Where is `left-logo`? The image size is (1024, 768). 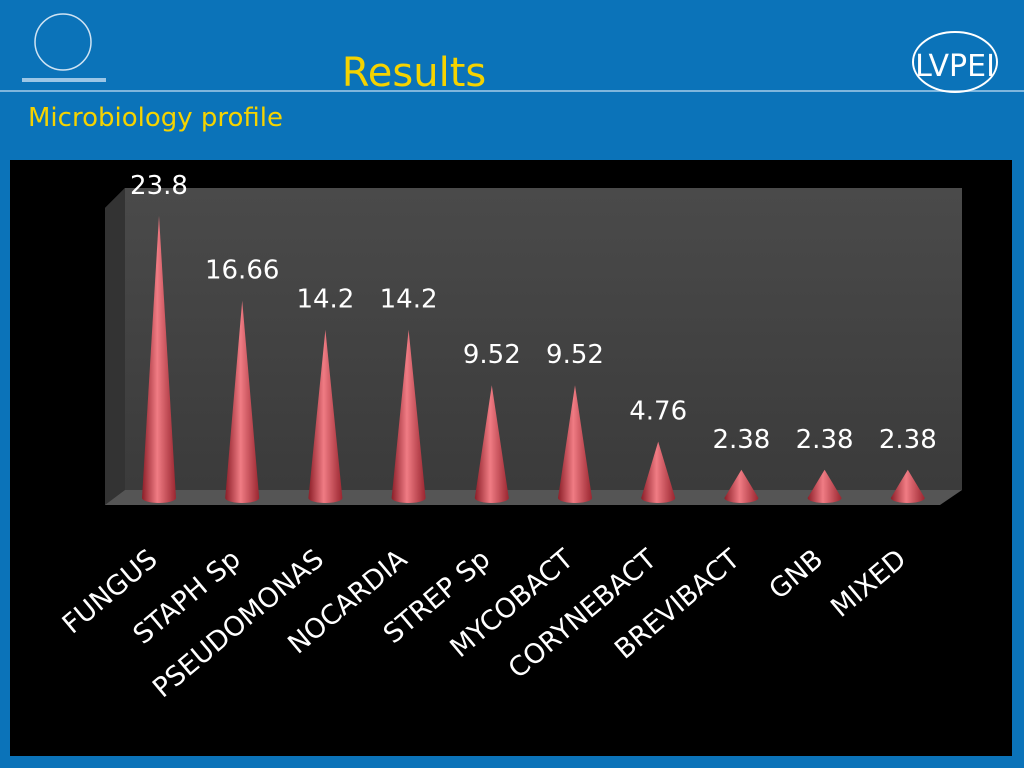
left-logo is located at coordinates (64, 47).